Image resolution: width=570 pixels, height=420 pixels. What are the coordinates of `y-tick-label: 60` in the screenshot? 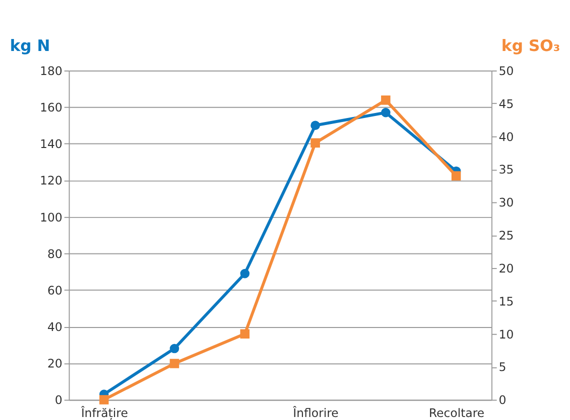 It's located at (54, 290).